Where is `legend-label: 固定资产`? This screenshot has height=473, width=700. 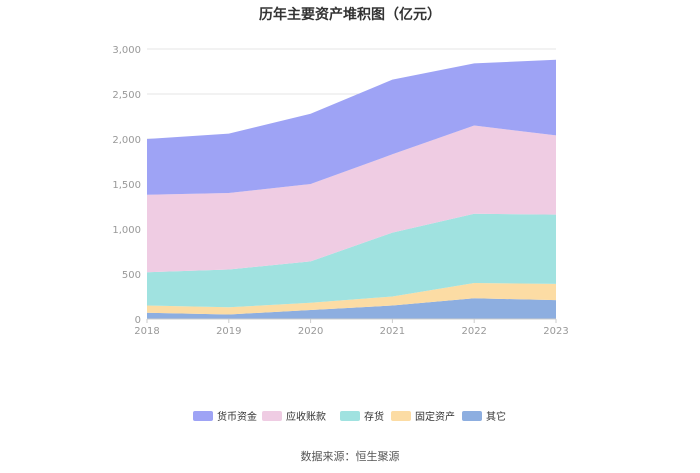 legend-label: 固定资产 is located at coordinates (435, 416).